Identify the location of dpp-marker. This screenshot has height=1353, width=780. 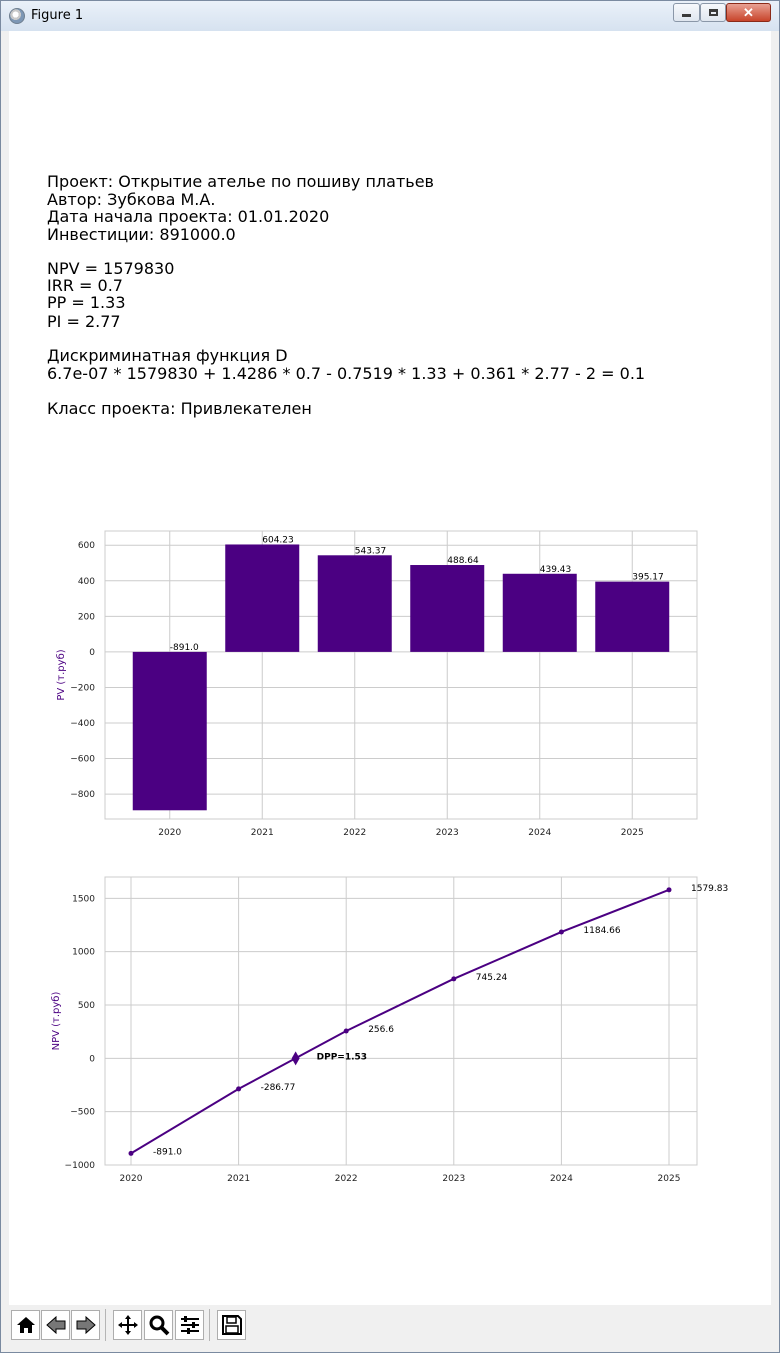
(295, 1058).